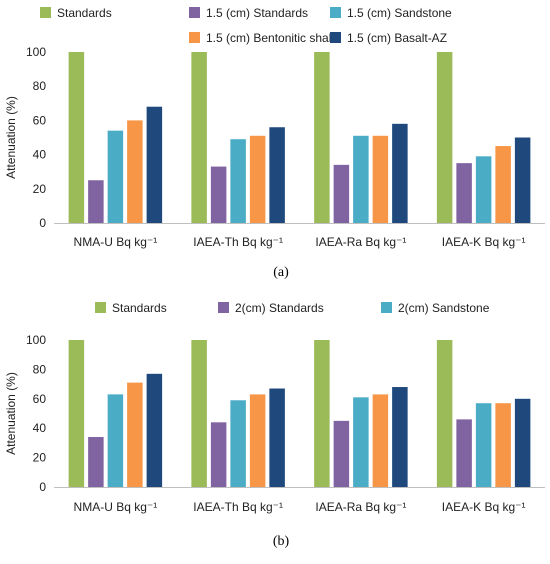 The width and height of the screenshot is (550, 564). What do you see at coordinates (397, 38) in the screenshot?
I see `legend-label: 1.5 (cm) Basalt-AZ` at bounding box center [397, 38].